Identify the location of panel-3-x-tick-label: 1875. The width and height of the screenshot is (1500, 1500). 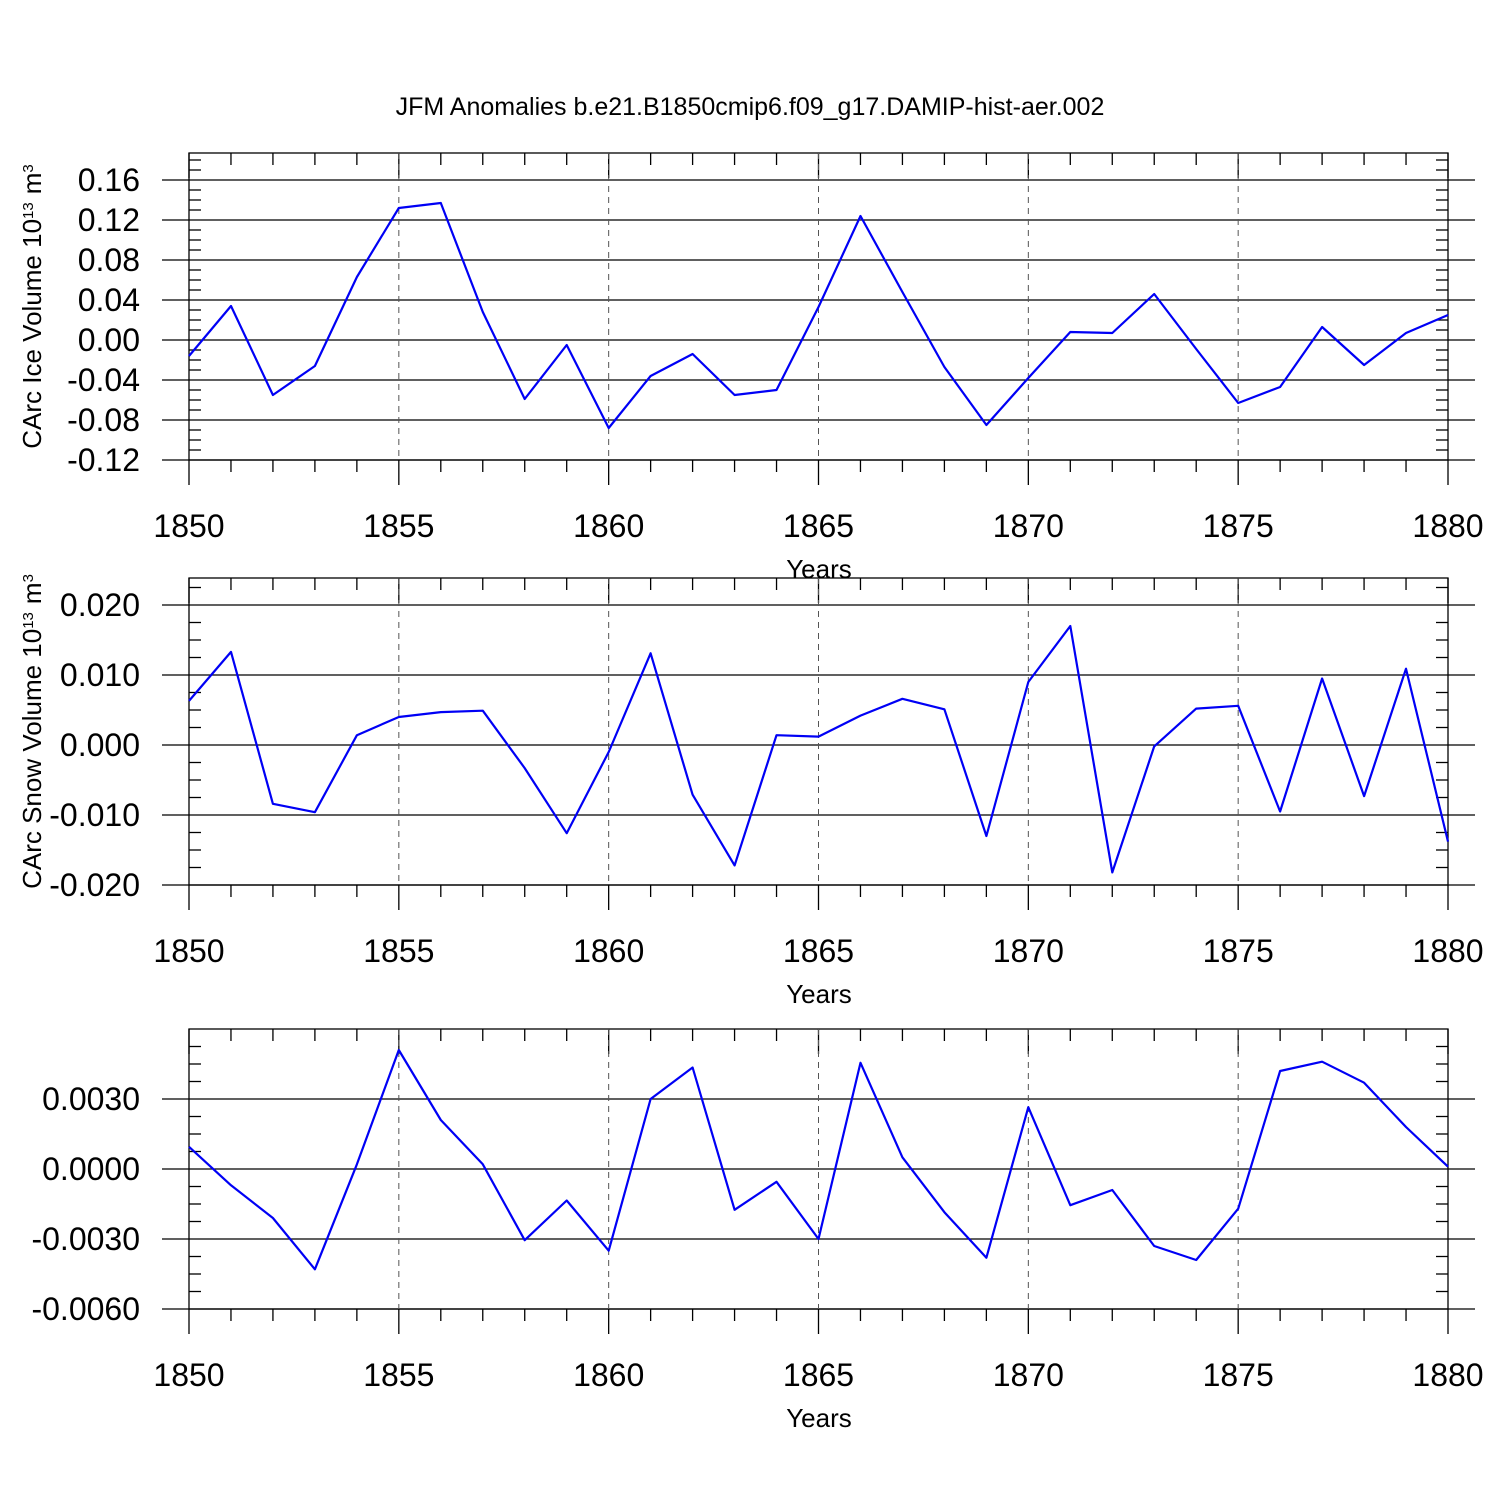
(1238, 1375).